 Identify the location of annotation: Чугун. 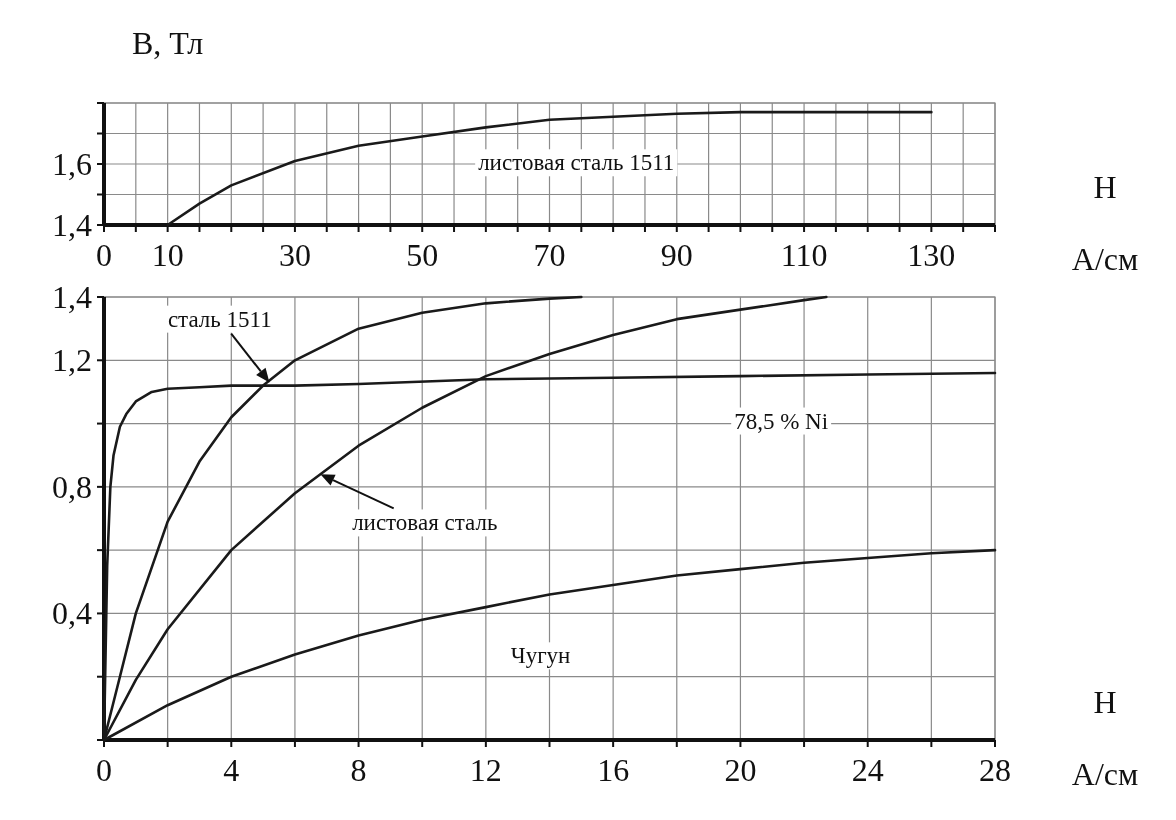
(540, 656).